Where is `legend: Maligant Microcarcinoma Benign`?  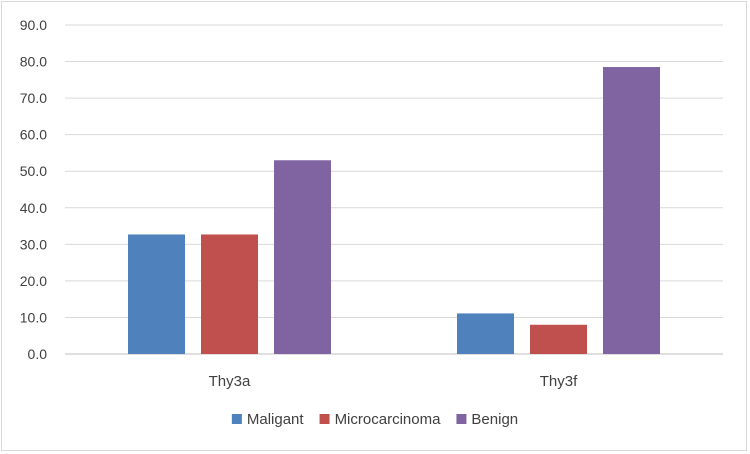 legend: Maligant Microcarcinoma Benign is located at coordinates (374, 419).